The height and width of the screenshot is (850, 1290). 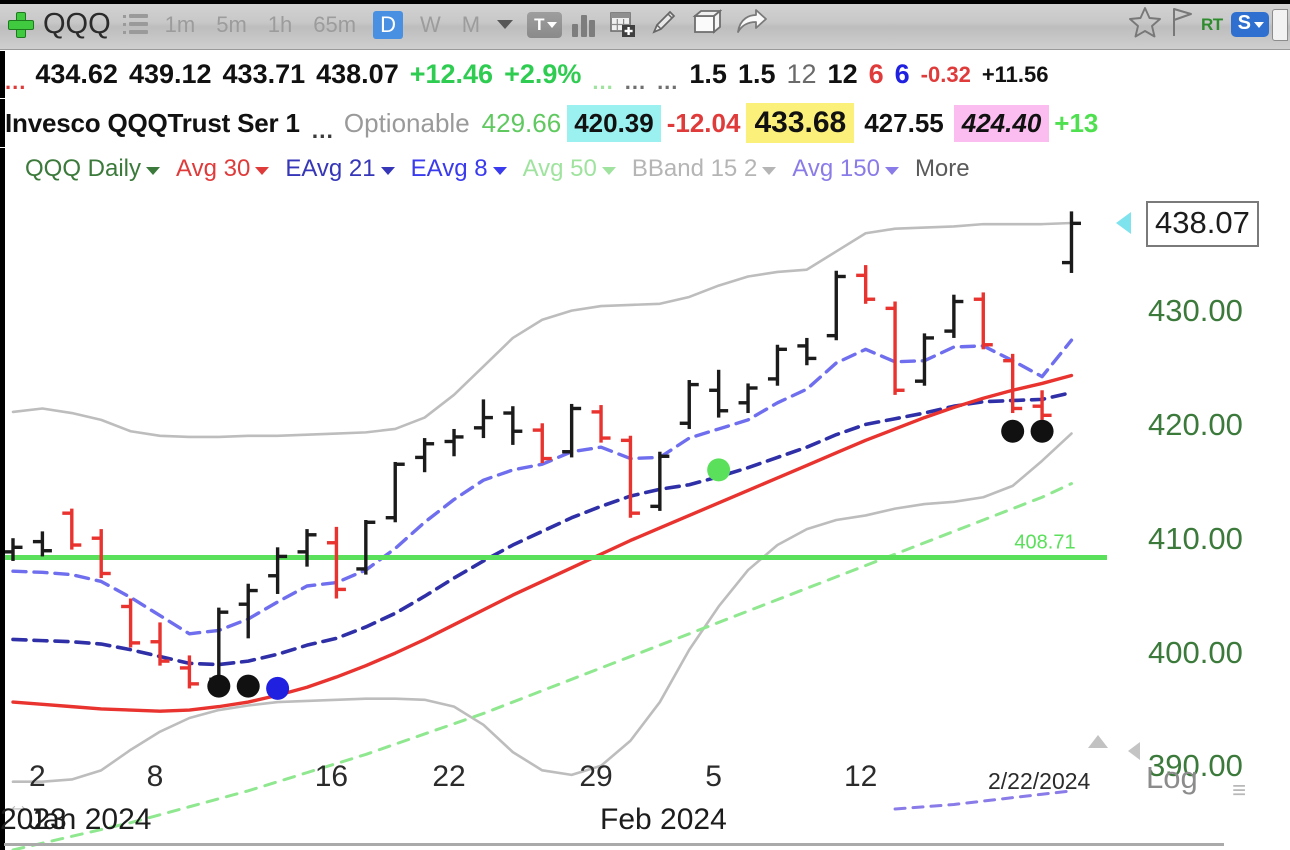 What do you see at coordinates (77, 24) in the screenshot?
I see `symbol-label: QQQ` at bounding box center [77, 24].